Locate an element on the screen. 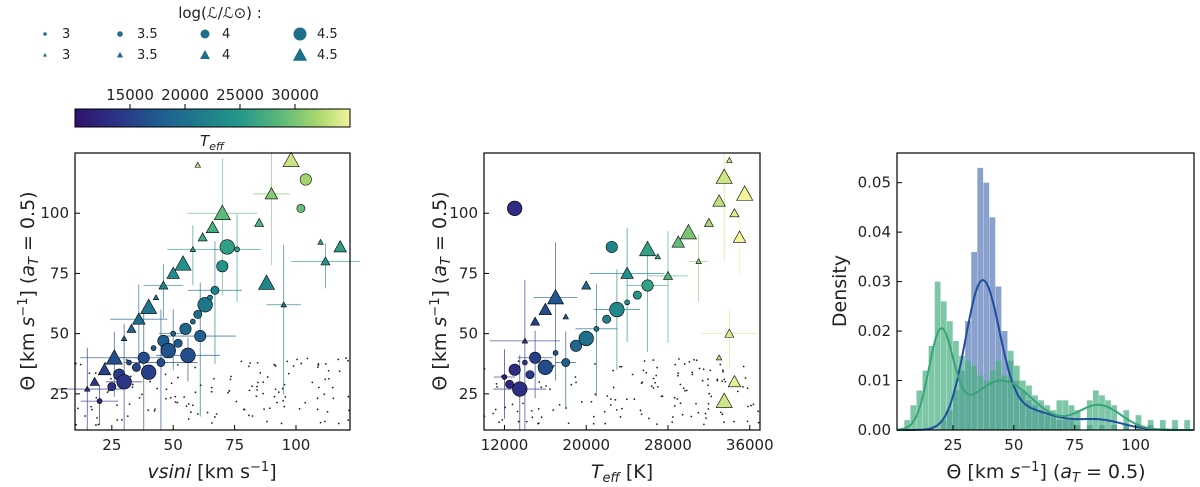  x-tick-label: 36000 is located at coordinates (750, 445).